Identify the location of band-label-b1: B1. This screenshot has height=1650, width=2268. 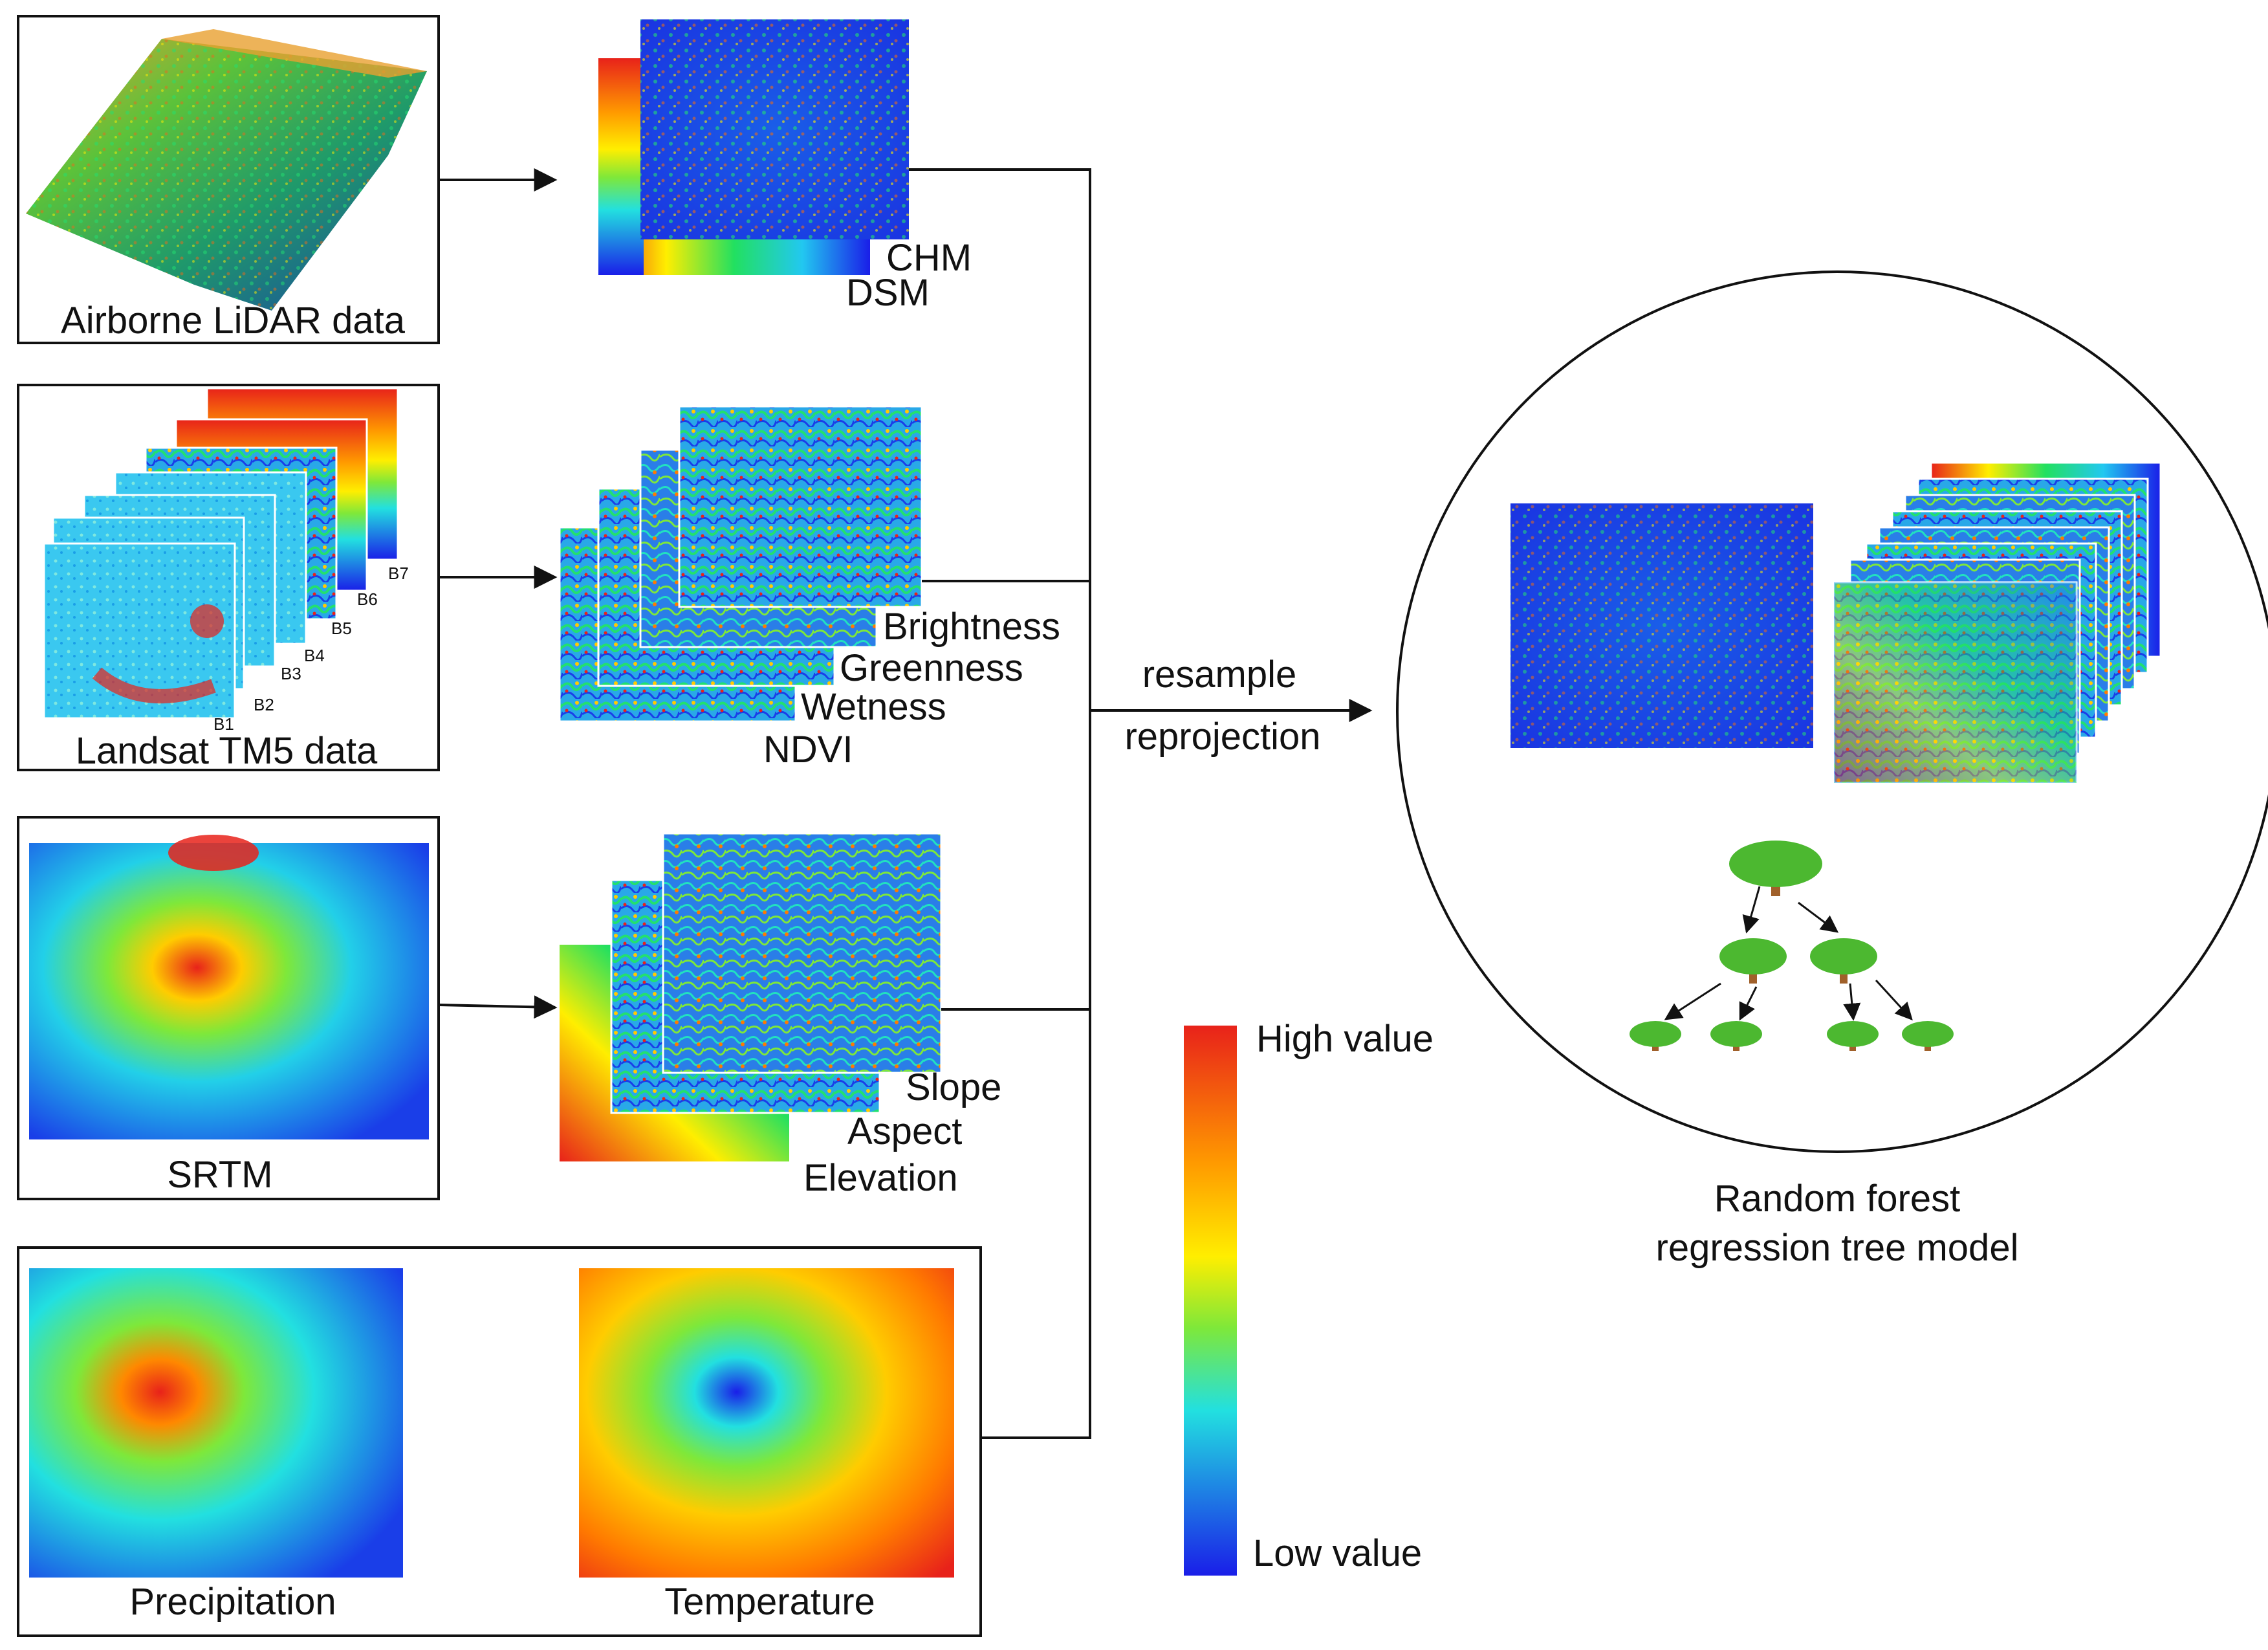
(224, 724).